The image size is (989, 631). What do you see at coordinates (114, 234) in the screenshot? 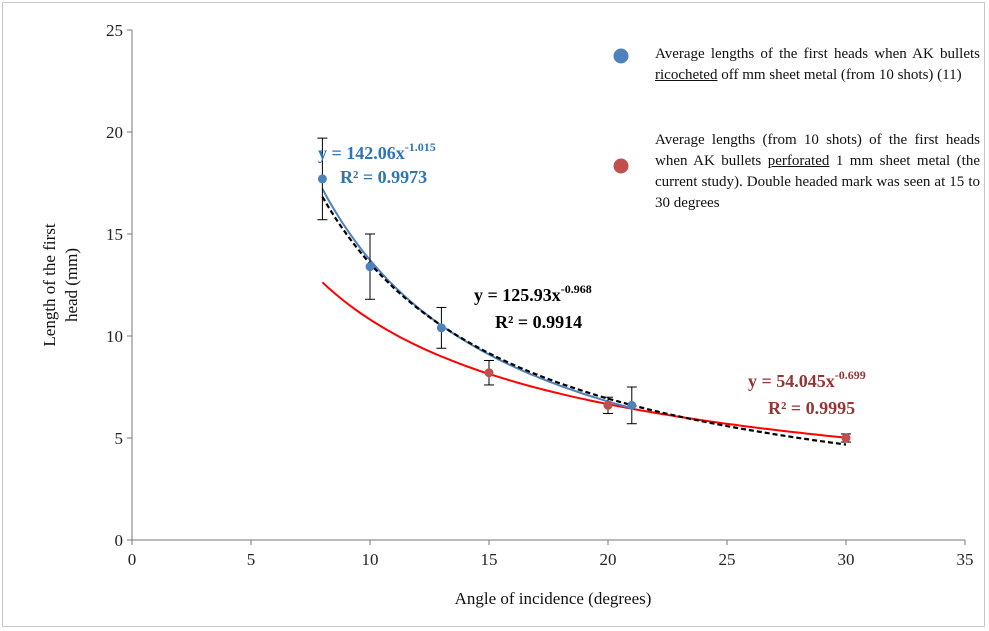
I see `y-tick-label: 15` at bounding box center [114, 234].